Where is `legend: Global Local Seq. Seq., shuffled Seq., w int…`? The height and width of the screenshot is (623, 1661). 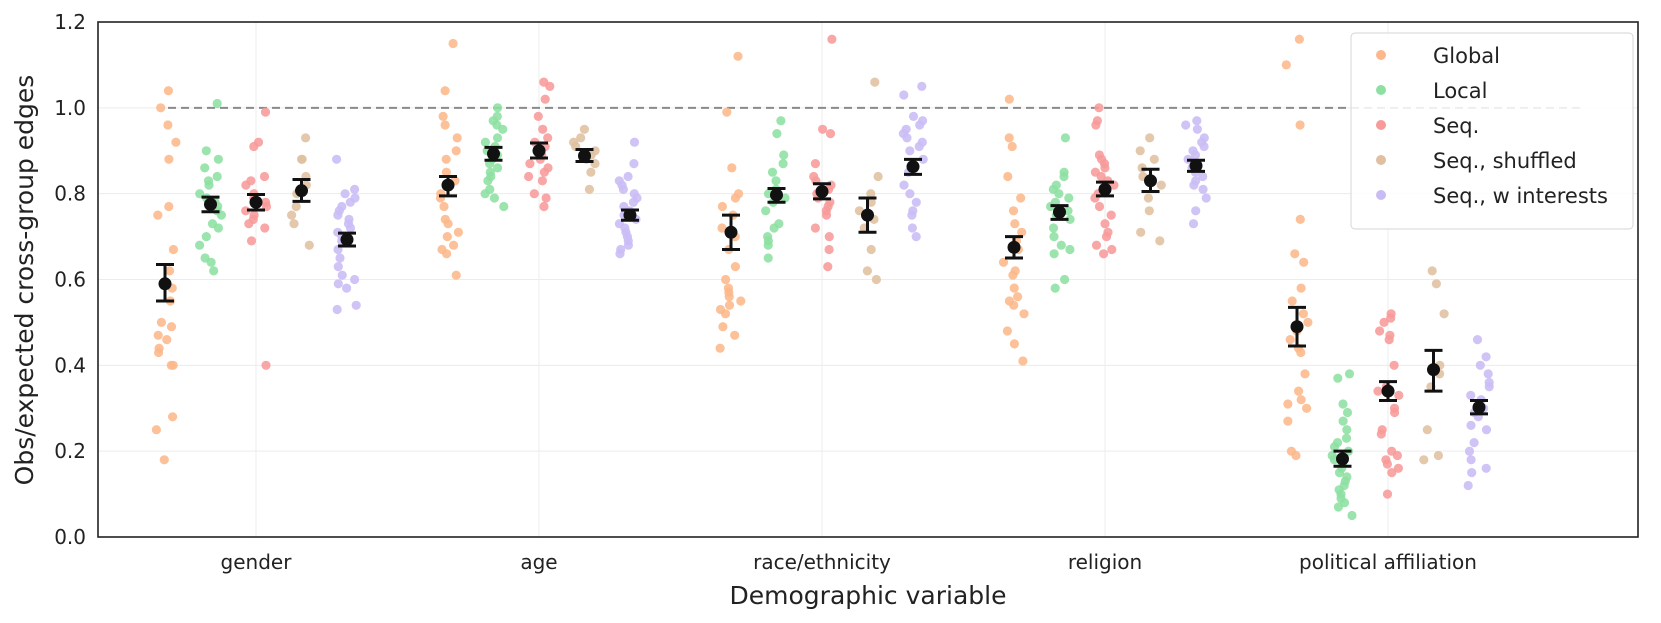 legend: Global Local Seq. Seq., shuffled Seq., w int… is located at coordinates (1492, 131).